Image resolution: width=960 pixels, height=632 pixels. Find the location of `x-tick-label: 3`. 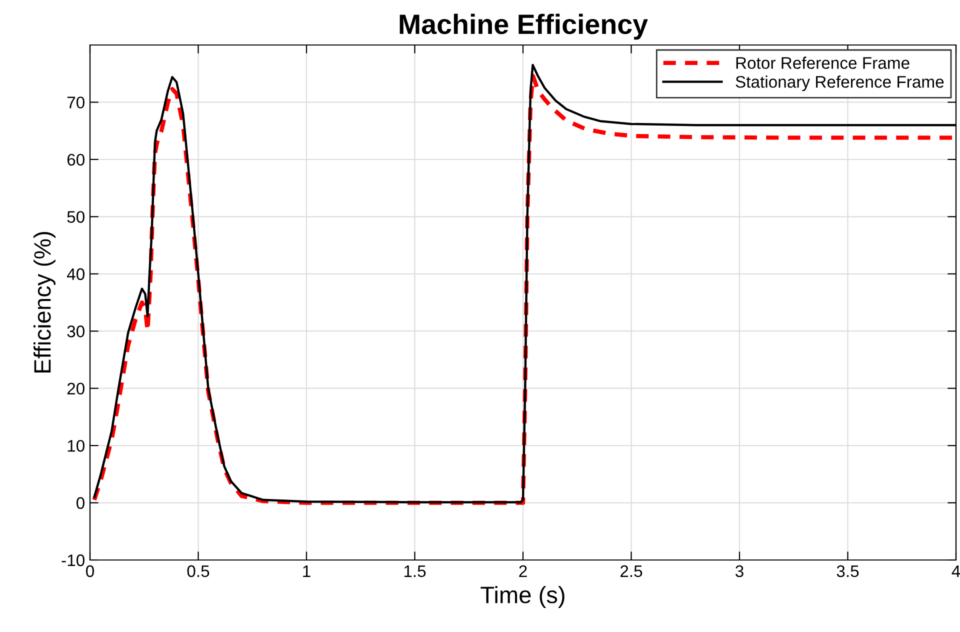

x-tick-label: 3 is located at coordinates (740, 571).